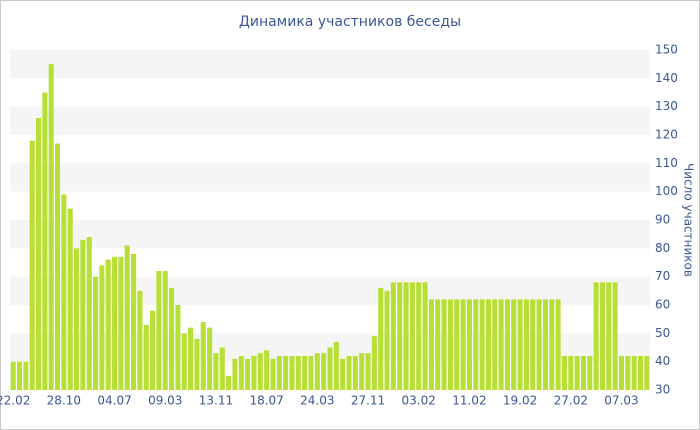 The height and width of the screenshot is (430, 700). What do you see at coordinates (662, 276) in the screenshot?
I see `y-tick-label: 70` at bounding box center [662, 276].